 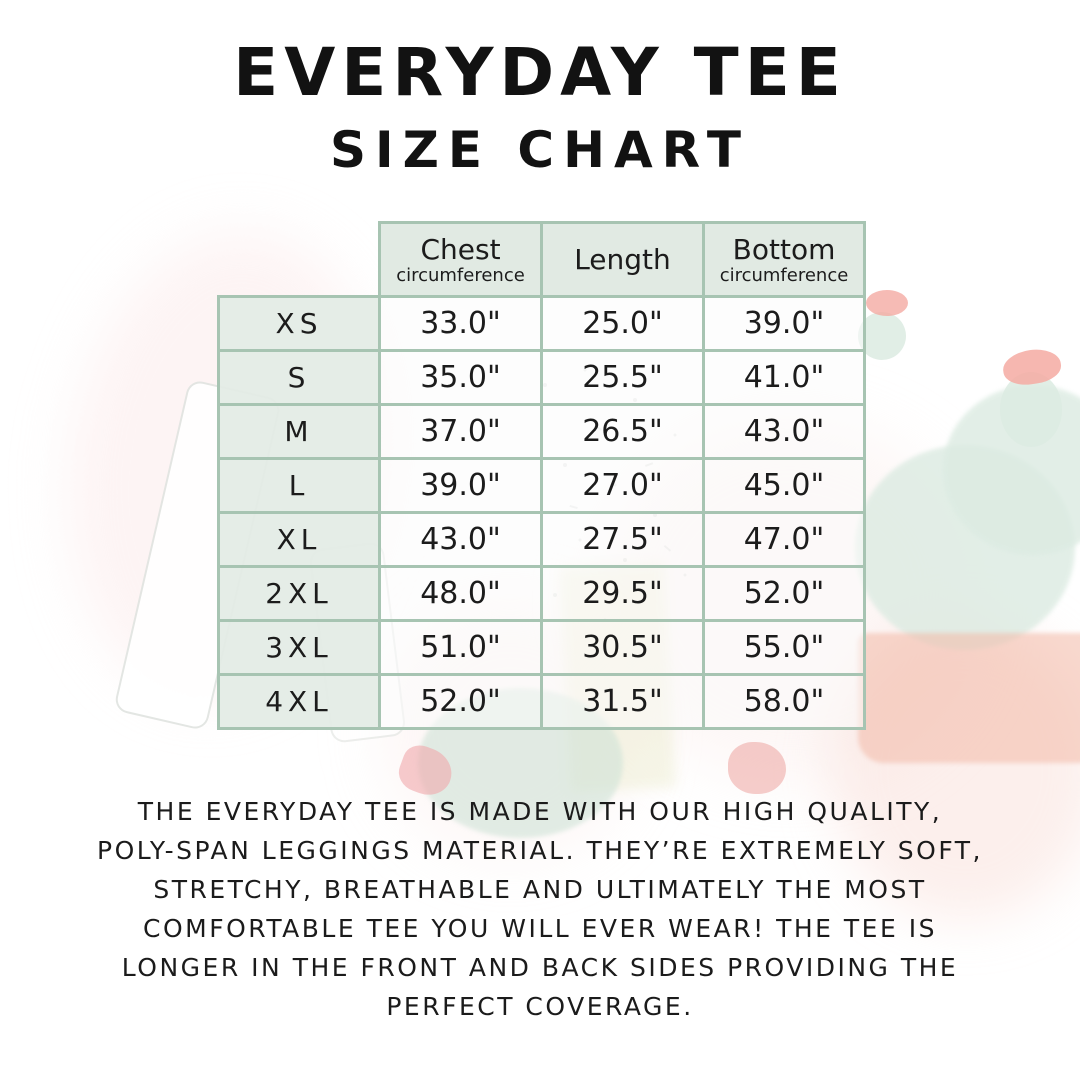 What do you see at coordinates (622, 539) in the screenshot?
I see `length-value: 27.5"` at bounding box center [622, 539].